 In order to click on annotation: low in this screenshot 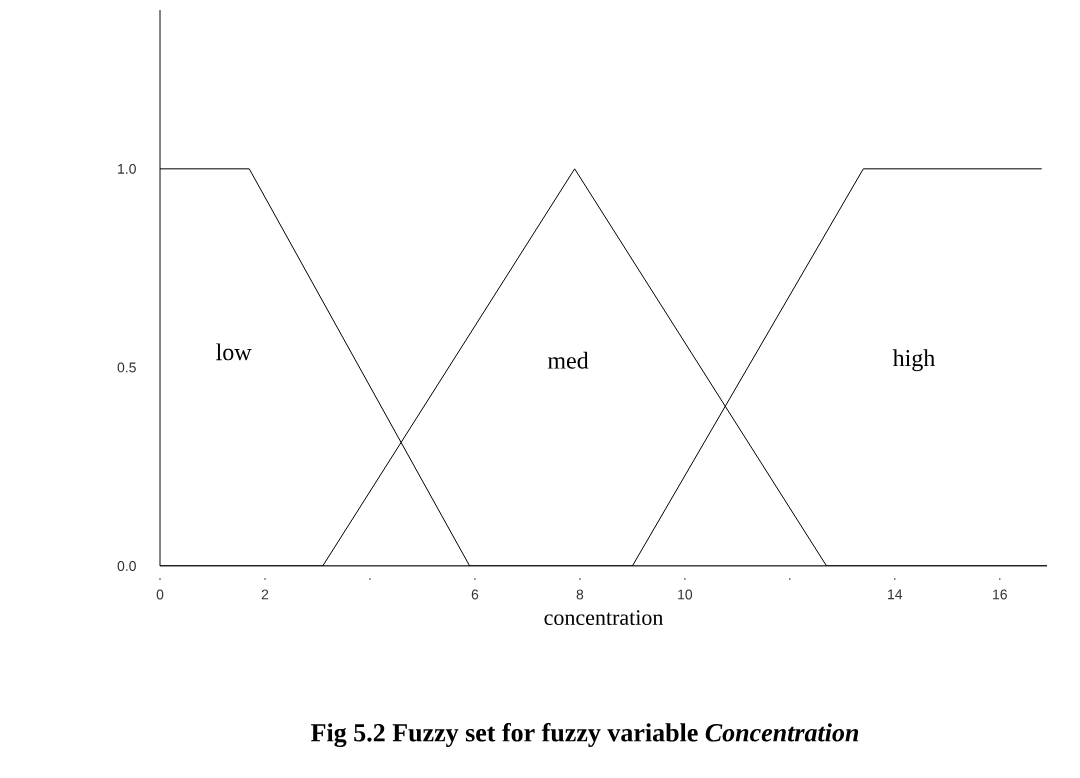, I will do `click(234, 352)`.